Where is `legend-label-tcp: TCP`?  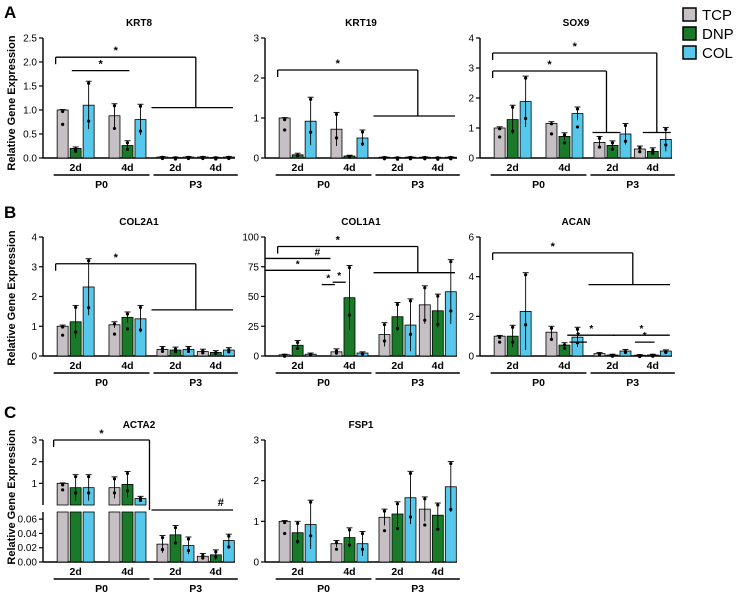
legend-label-tcp: TCP is located at coordinates (717, 15).